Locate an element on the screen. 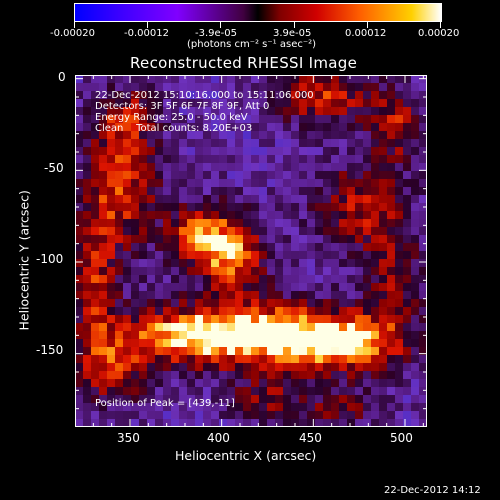  annotation-time-range: 22-Dec-2012 15:10:16.000 to 15:11:06.000 is located at coordinates (204, 95).